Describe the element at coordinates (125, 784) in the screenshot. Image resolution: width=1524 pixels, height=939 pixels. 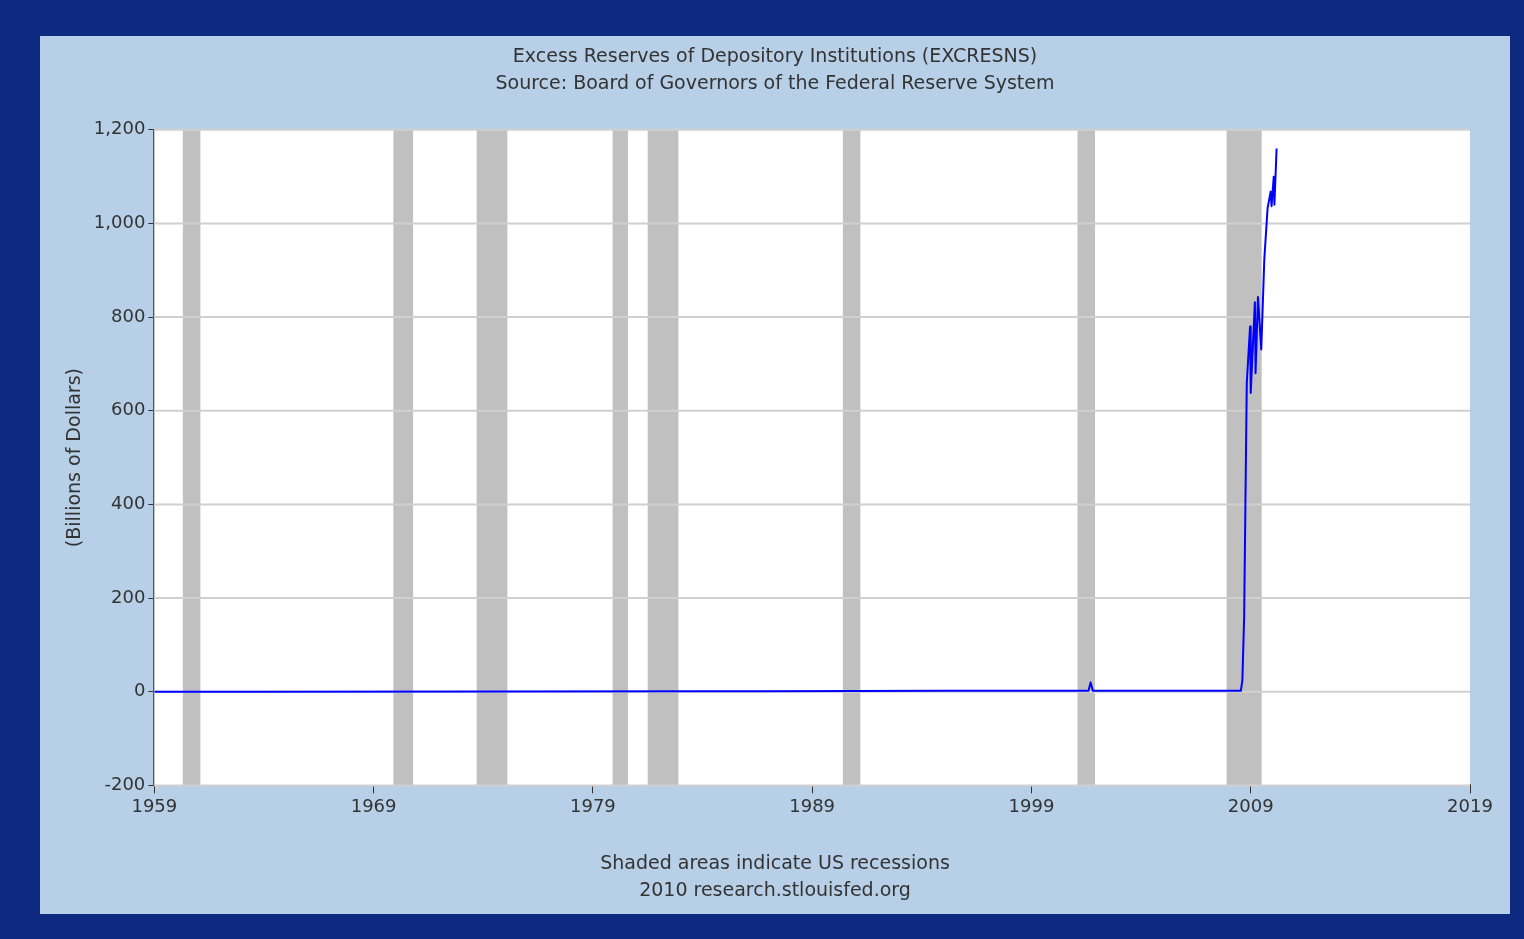
I see `y-tick-label: -200` at that location.